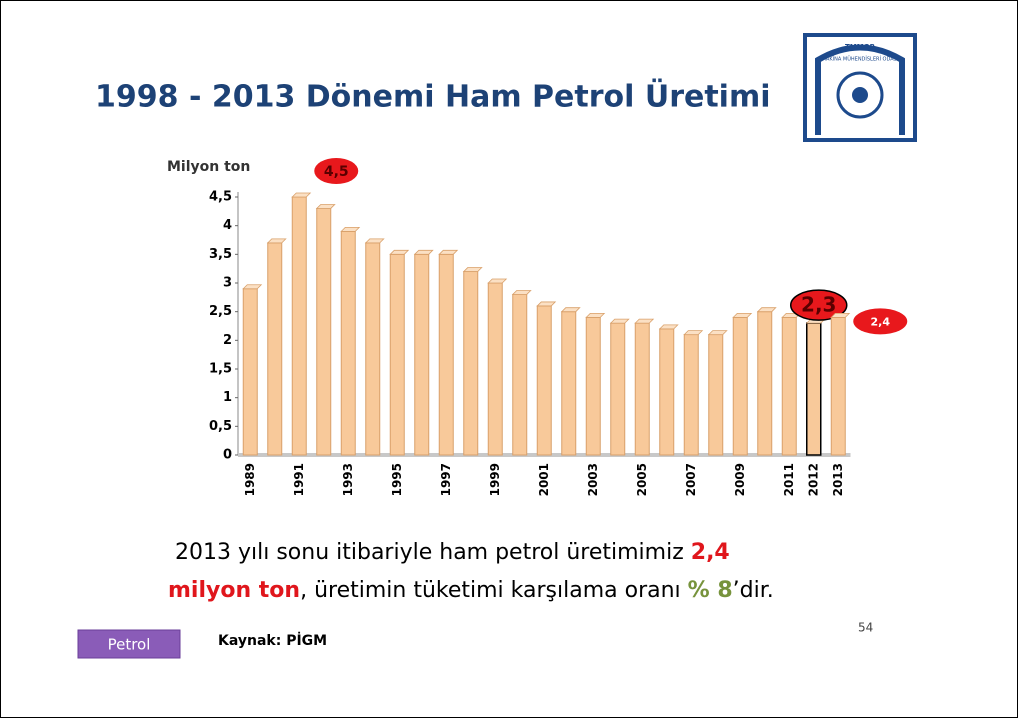 The image size is (1018, 722). Describe the element at coordinates (227, 225) in the screenshot. I see `y-tick-label: 4` at that location.